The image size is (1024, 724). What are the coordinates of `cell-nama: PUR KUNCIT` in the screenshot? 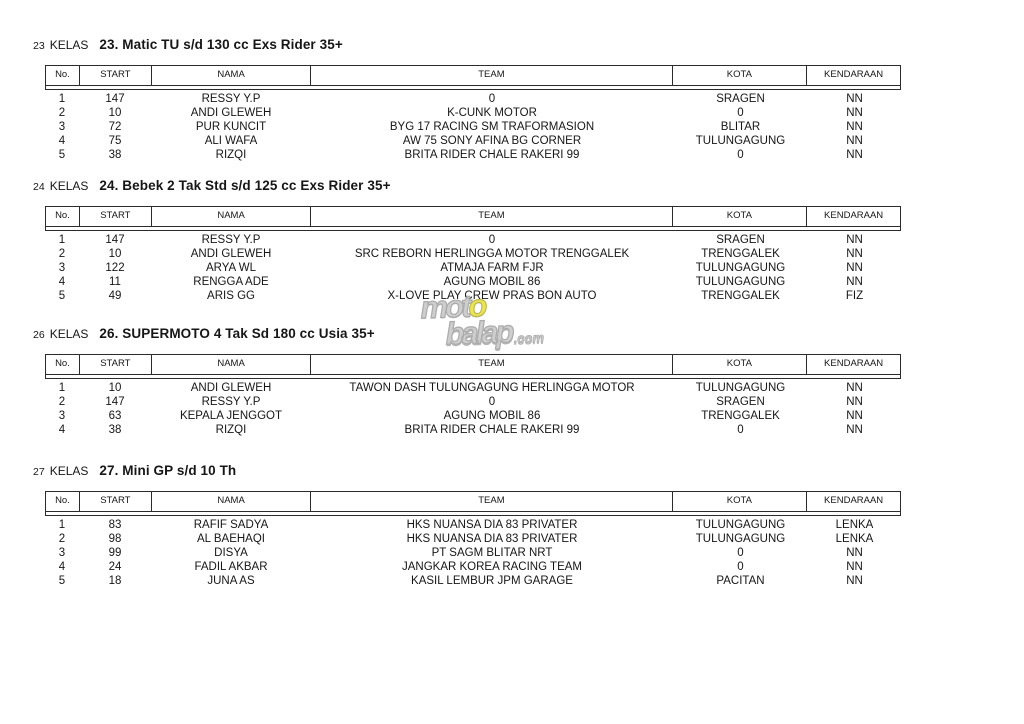 It's located at (231, 127).